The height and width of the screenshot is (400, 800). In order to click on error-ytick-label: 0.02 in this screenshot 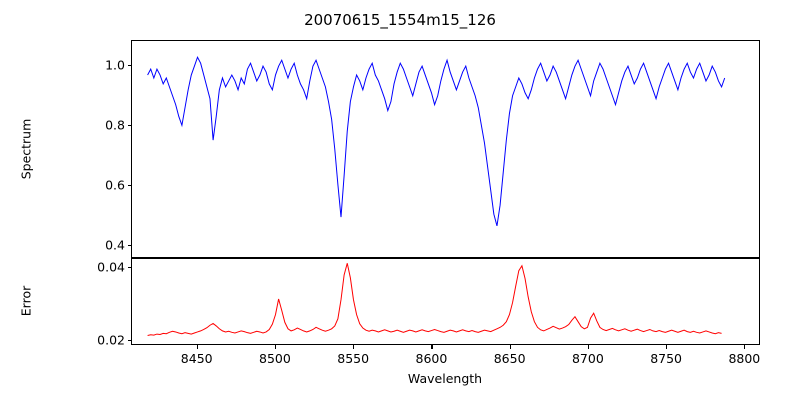, I will do `click(111, 340)`.